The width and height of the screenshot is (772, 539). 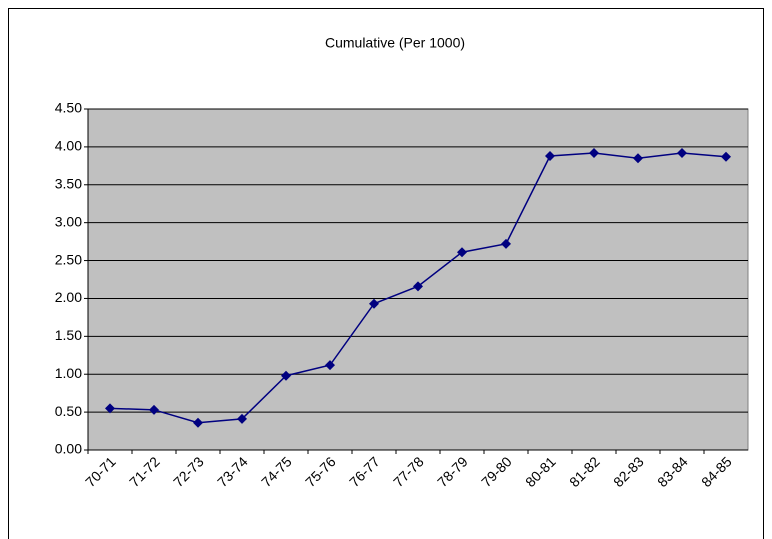 I want to click on y-tick-label: 4.50, so click(x=68, y=108).